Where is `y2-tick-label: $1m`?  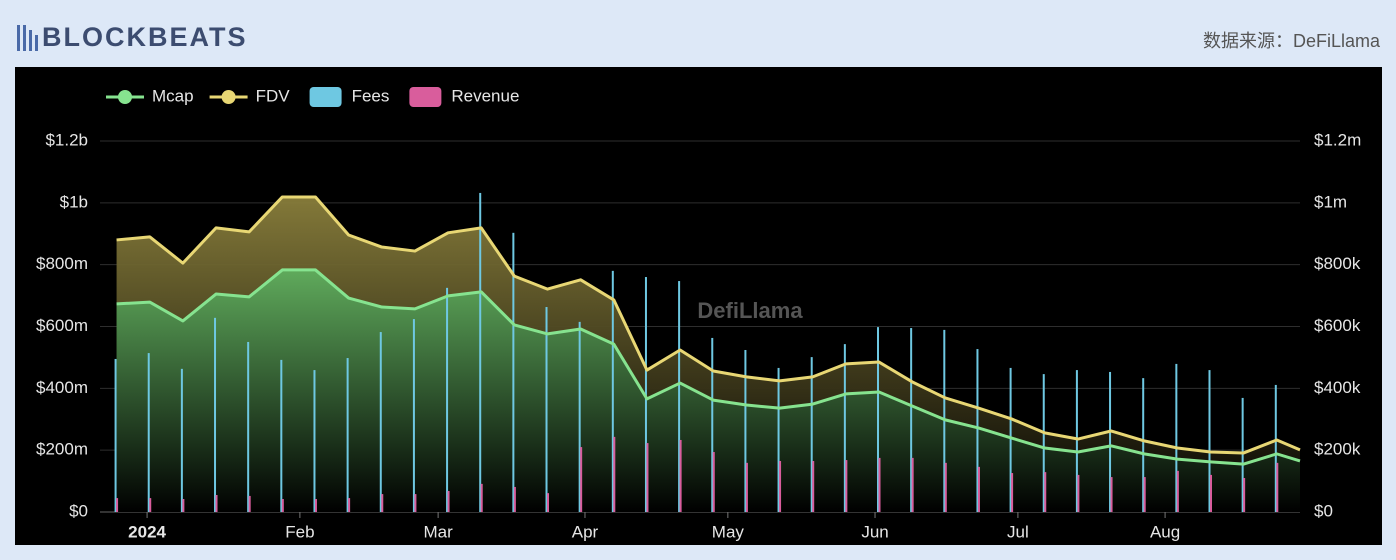
y2-tick-label: $1m is located at coordinates (1330, 201).